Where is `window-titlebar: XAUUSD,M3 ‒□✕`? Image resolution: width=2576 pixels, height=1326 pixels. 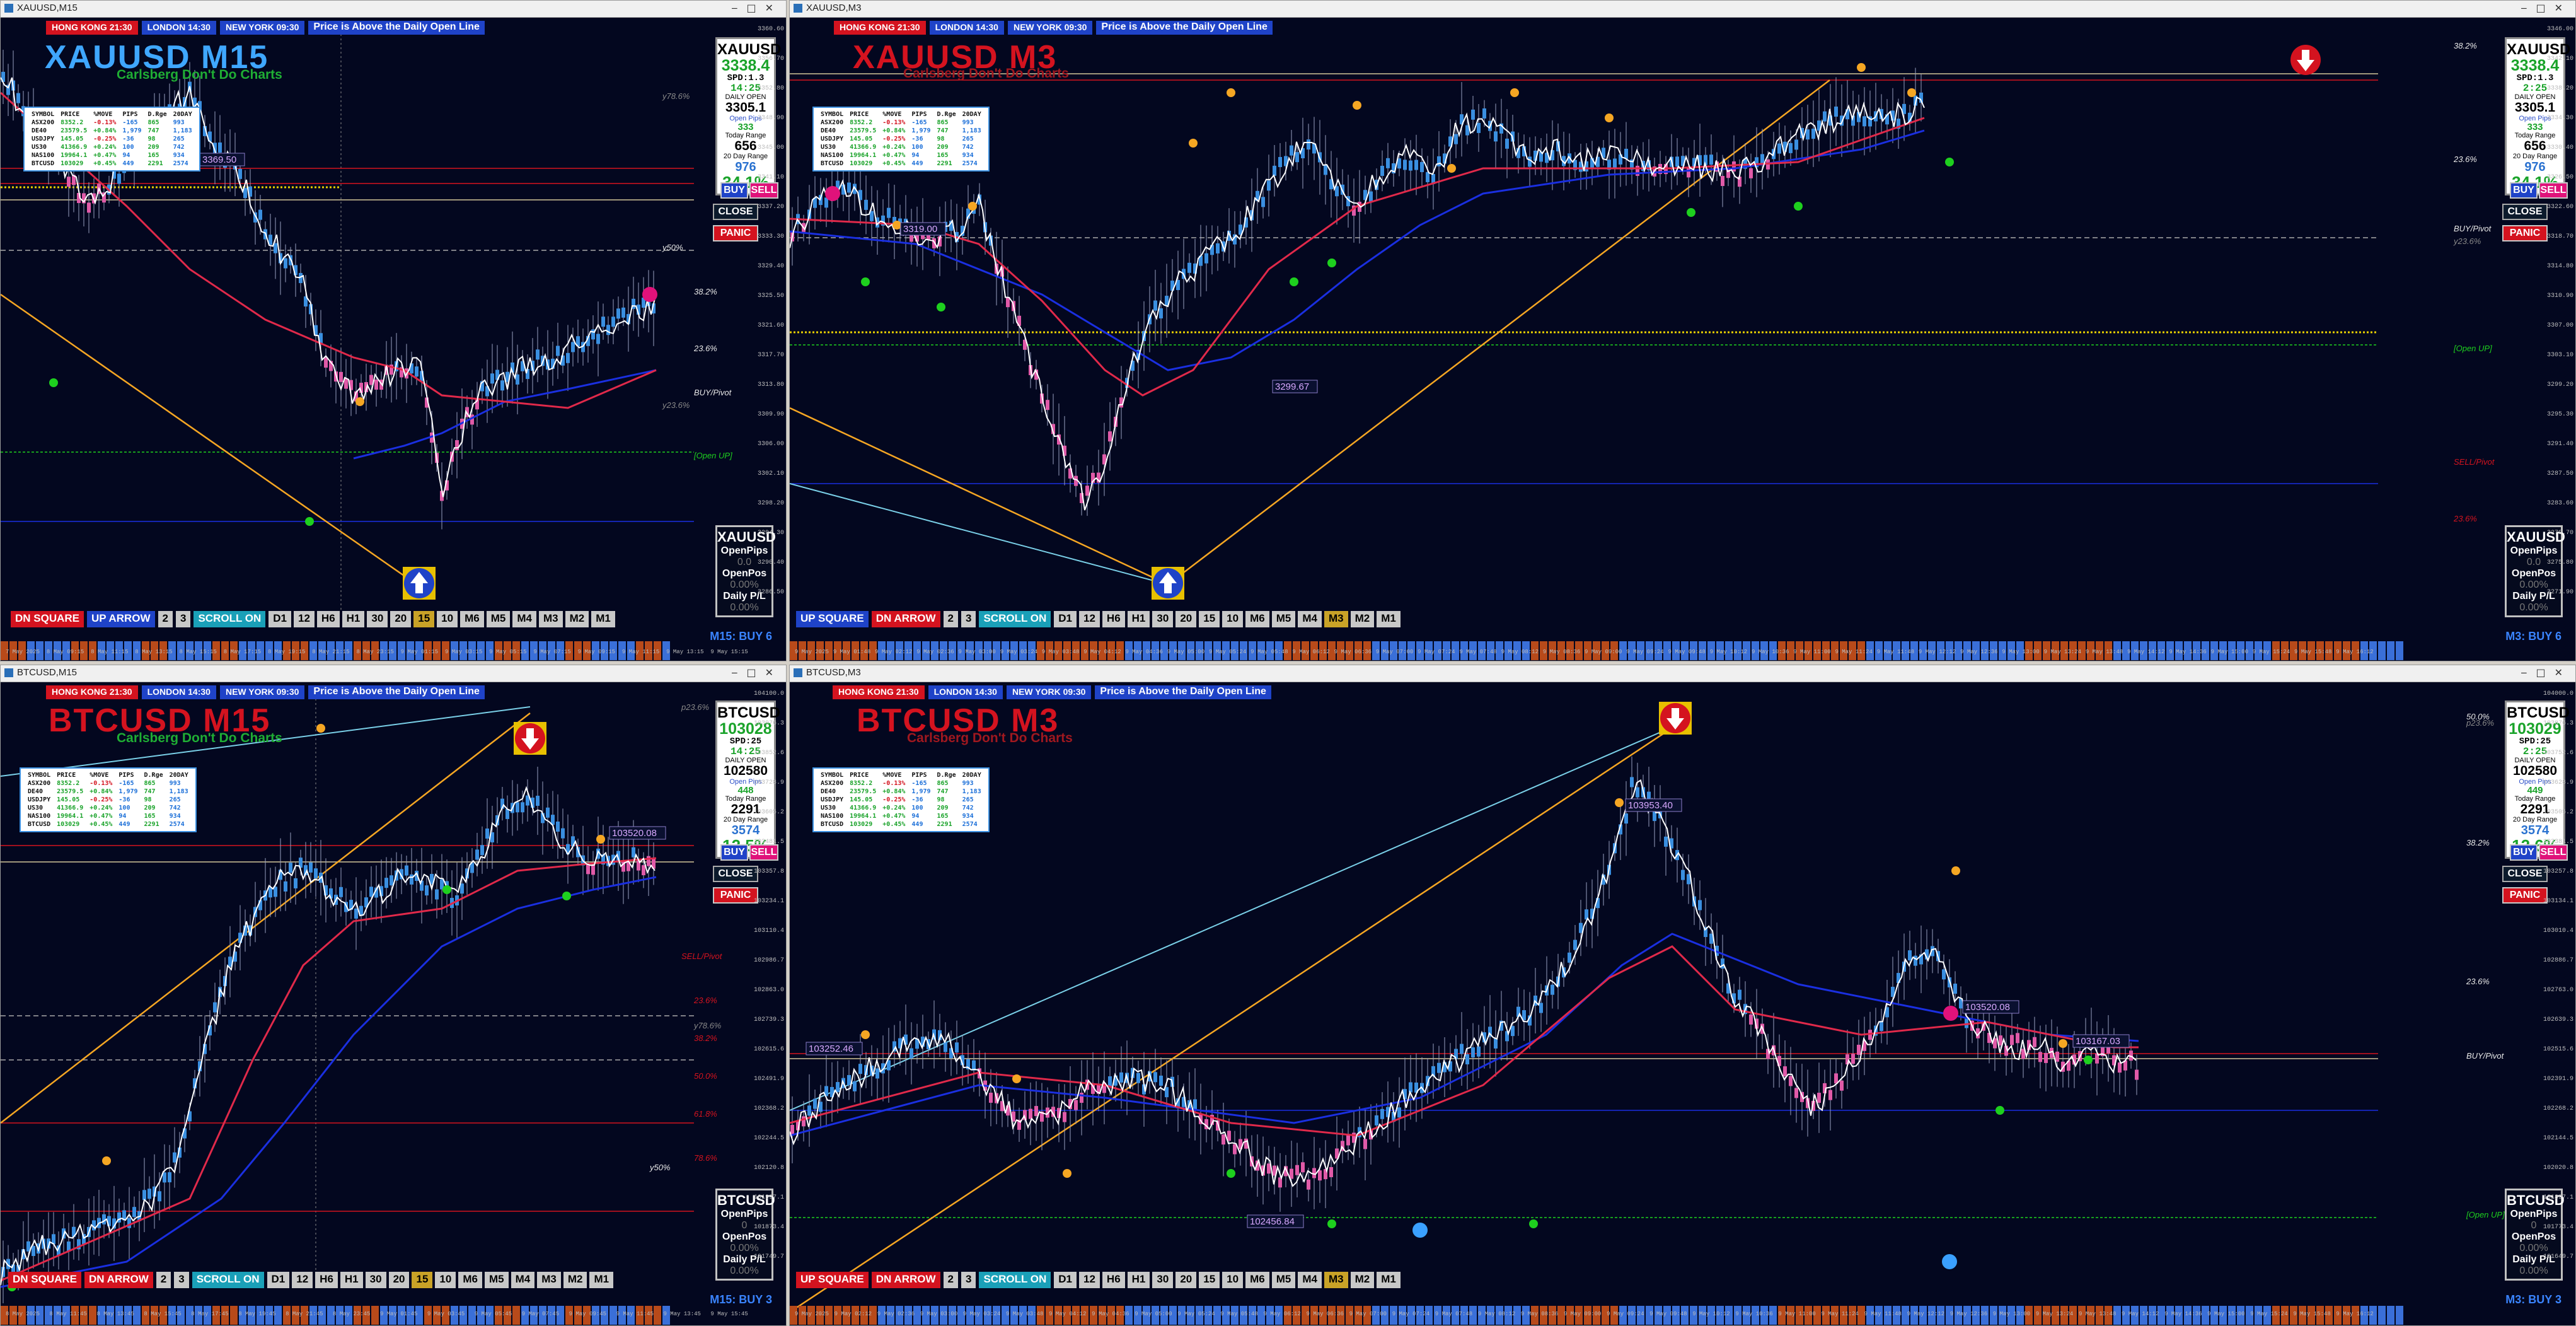 window-titlebar: XAUUSD,M3 ‒□✕ is located at coordinates (1683, 9).